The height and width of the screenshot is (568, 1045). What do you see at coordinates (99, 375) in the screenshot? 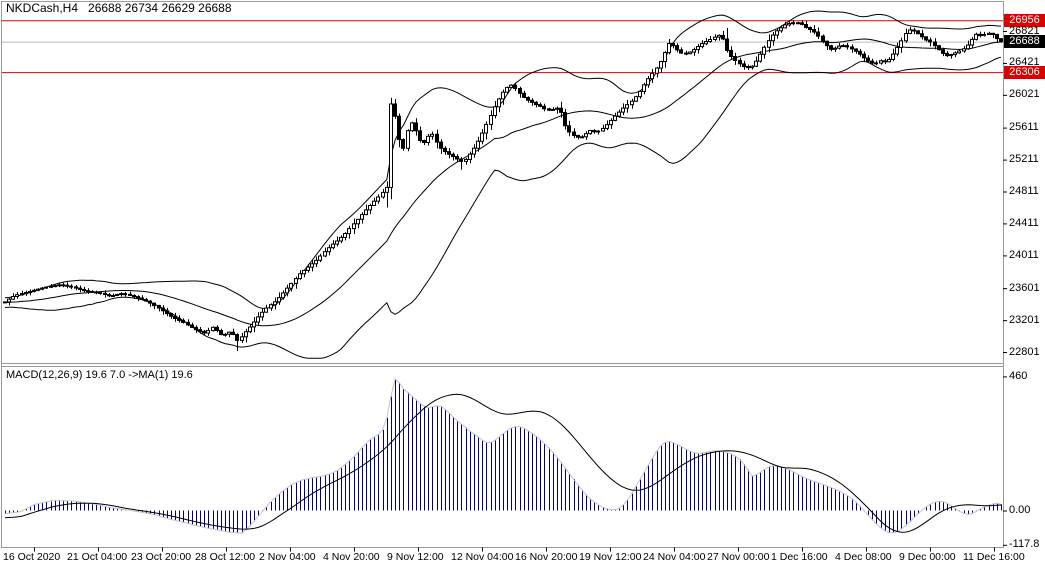
I see `macd-indicator-label: MACD(12,26,9) 19.6 7.0 ->MA(1) 19.6` at bounding box center [99, 375].